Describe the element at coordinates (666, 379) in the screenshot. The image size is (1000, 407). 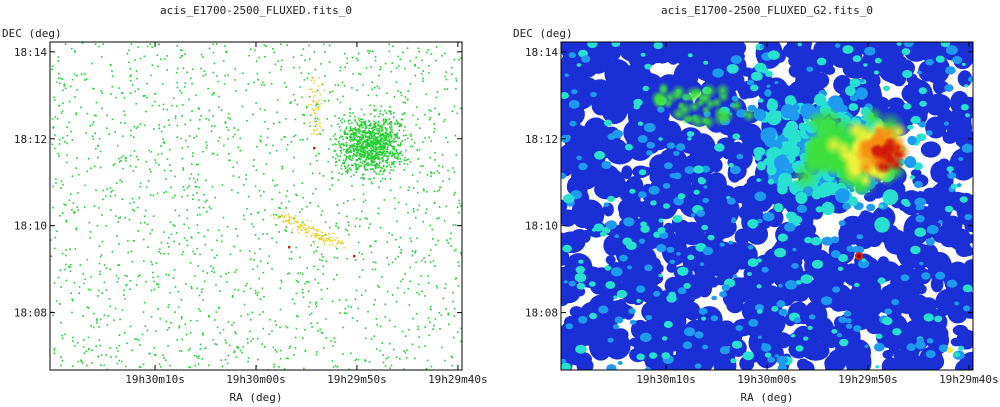
I see `right-x-tick-label: 19h30m10s` at that location.